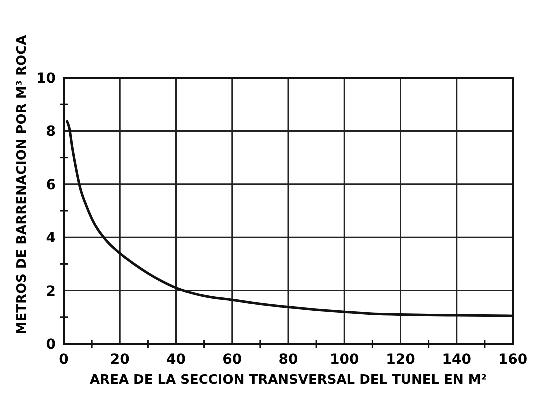 The width and height of the screenshot is (541, 400). What do you see at coordinates (46, 79) in the screenshot?
I see `y-tick-label: 10` at bounding box center [46, 79].